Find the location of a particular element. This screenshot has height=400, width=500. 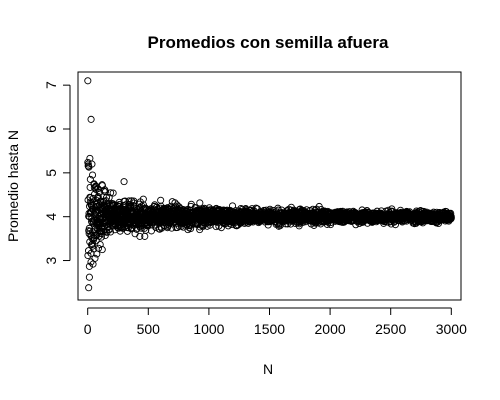

x-tick-label: 0 is located at coordinates (88, 329).